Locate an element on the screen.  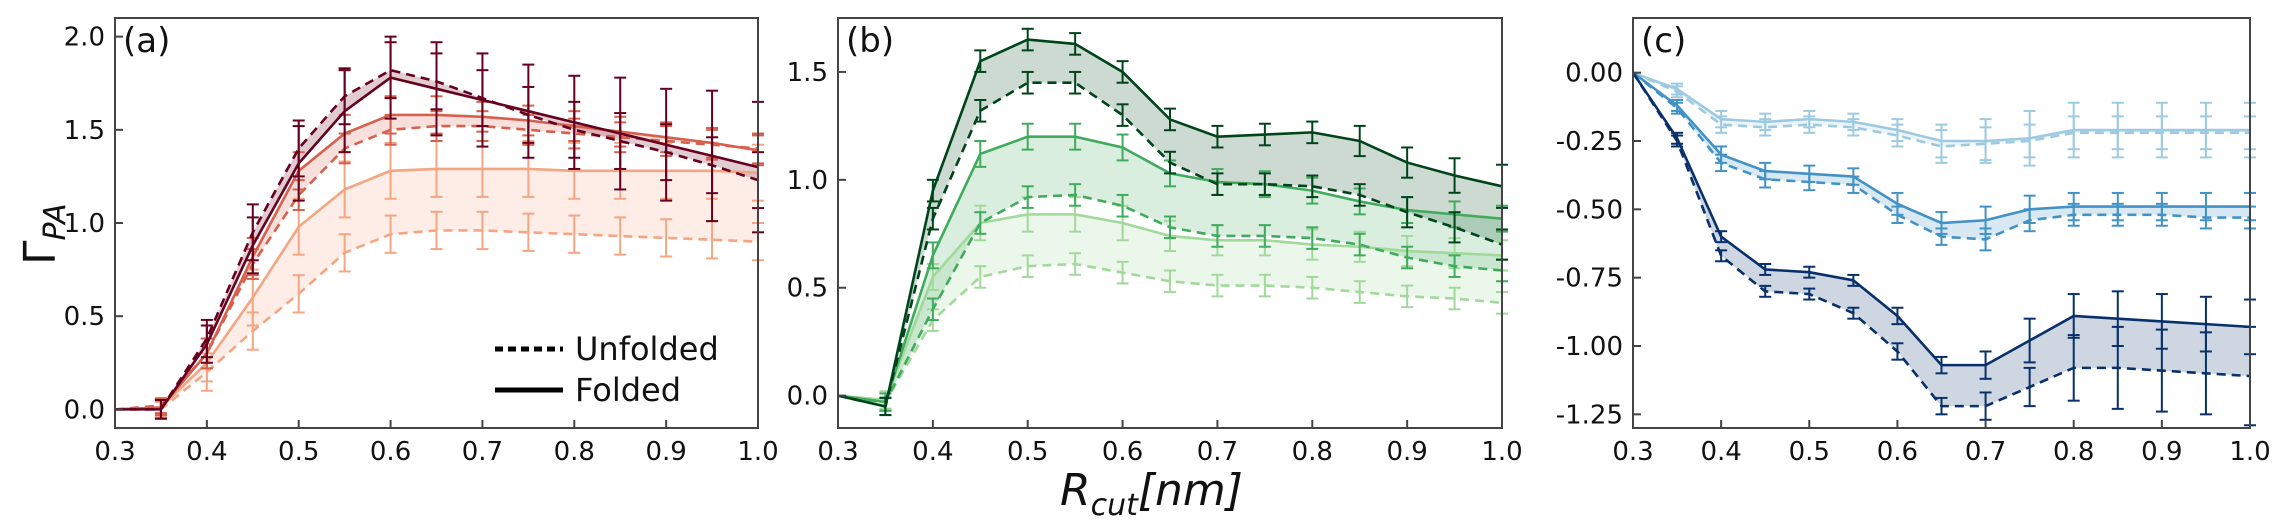
x-tick-label: 0.6 is located at coordinates (1897, 452).